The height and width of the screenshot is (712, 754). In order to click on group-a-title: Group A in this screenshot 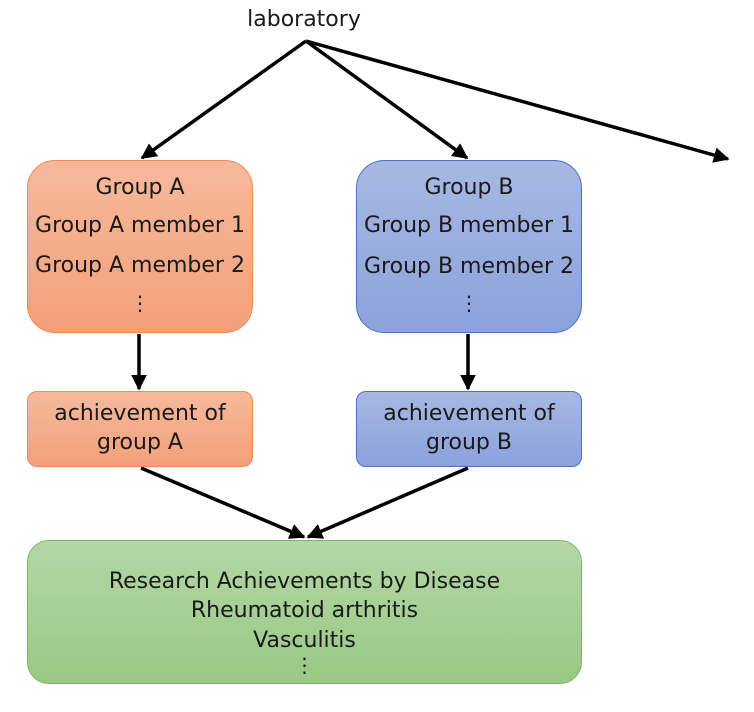, I will do `click(140, 187)`.